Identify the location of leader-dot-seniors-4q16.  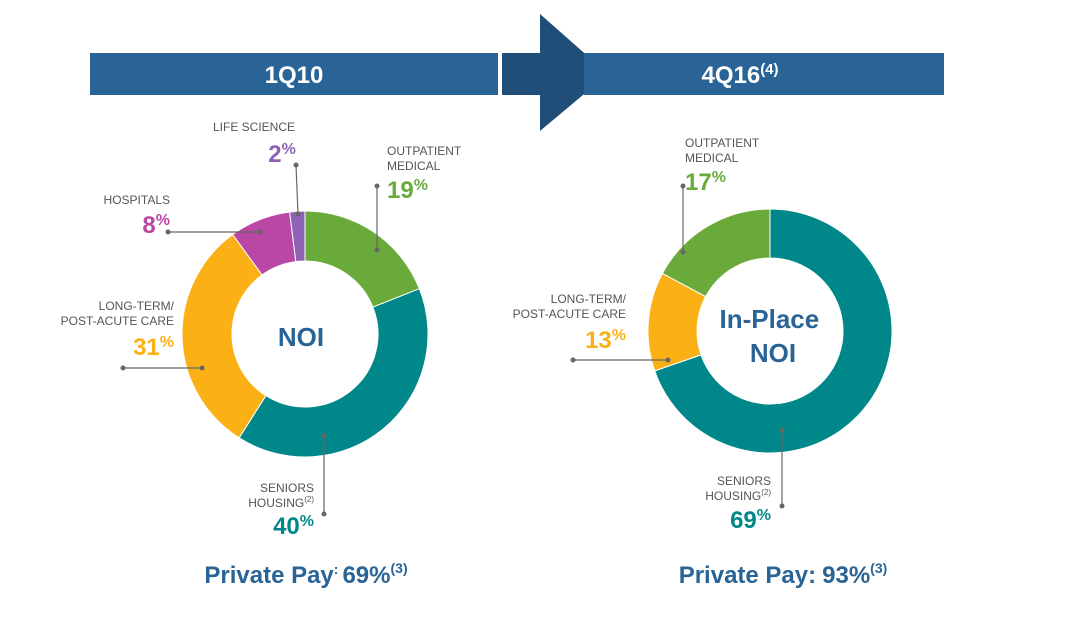
(782, 430).